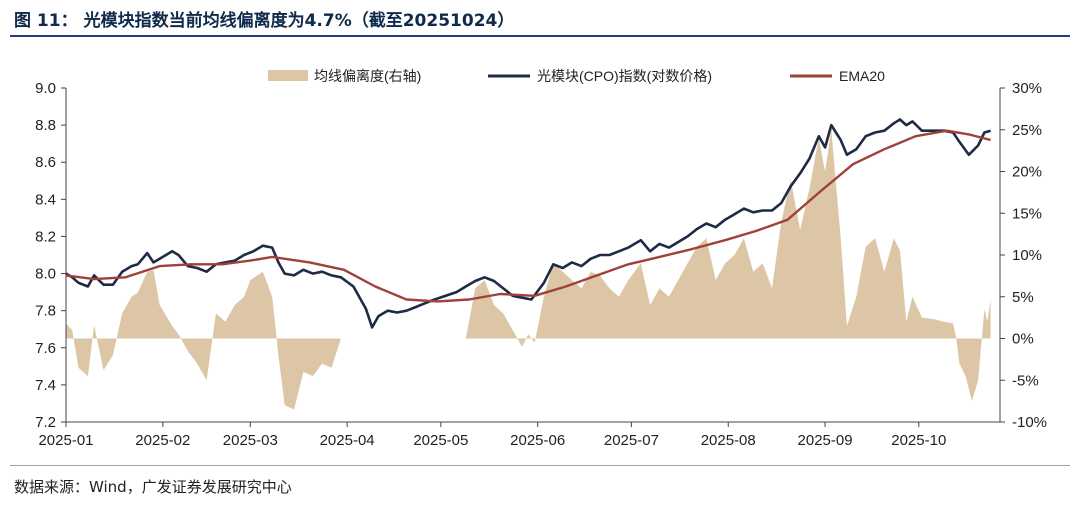  I want to click on left-tick-label: 8.0, so click(45, 274).